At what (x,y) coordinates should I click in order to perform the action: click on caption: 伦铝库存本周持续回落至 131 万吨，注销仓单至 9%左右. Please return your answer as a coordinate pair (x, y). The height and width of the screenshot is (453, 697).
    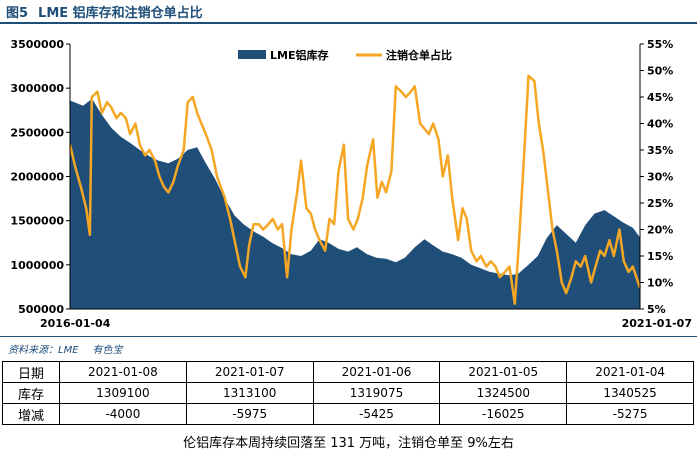
    Looking at the image, I should click on (348, 443).